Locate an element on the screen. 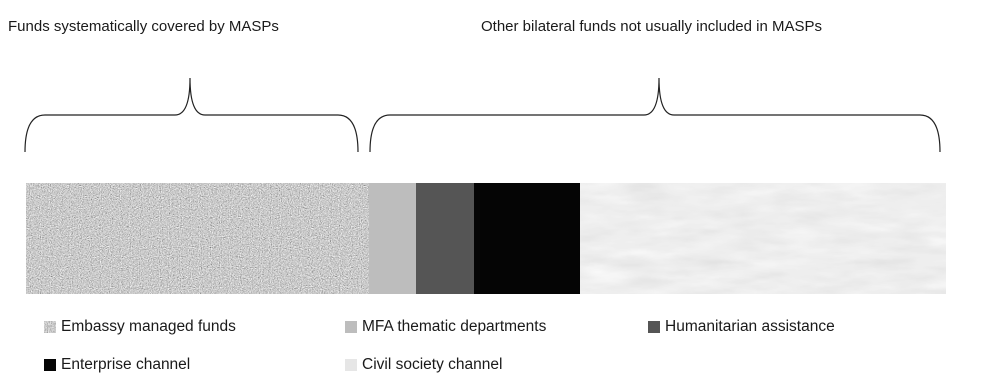 This screenshot has height=376, width=983. segment-civil is located at coordinates (763, 238).